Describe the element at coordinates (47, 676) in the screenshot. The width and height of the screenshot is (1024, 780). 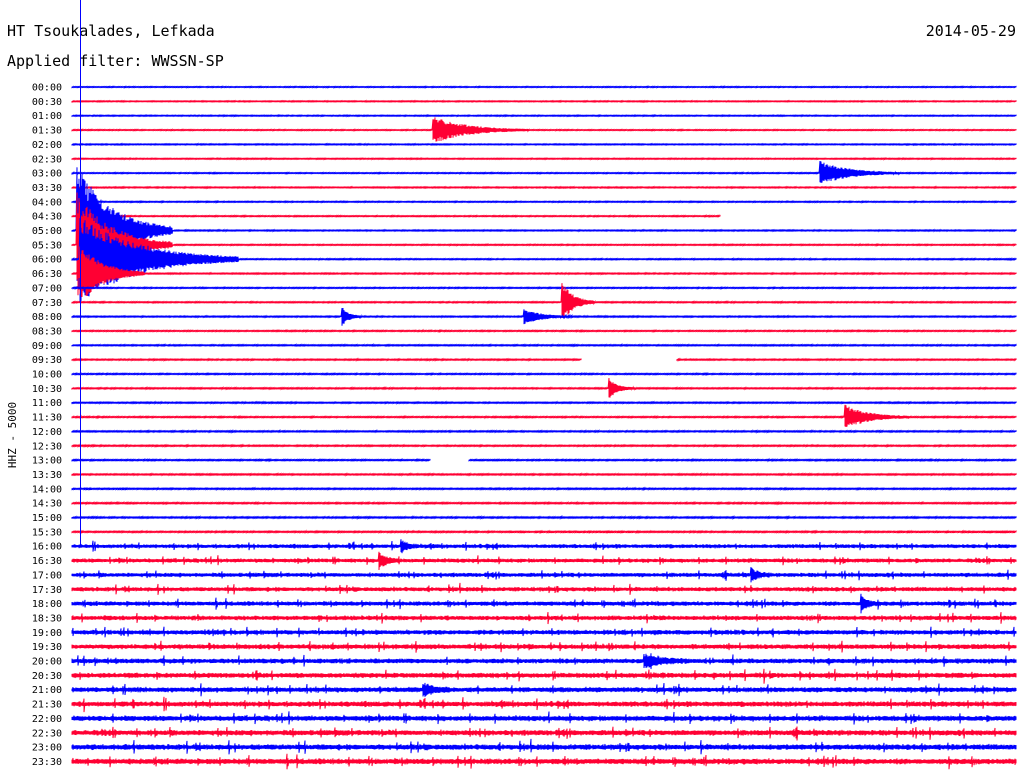
I see `time-tick-label: 20:30` at that location.